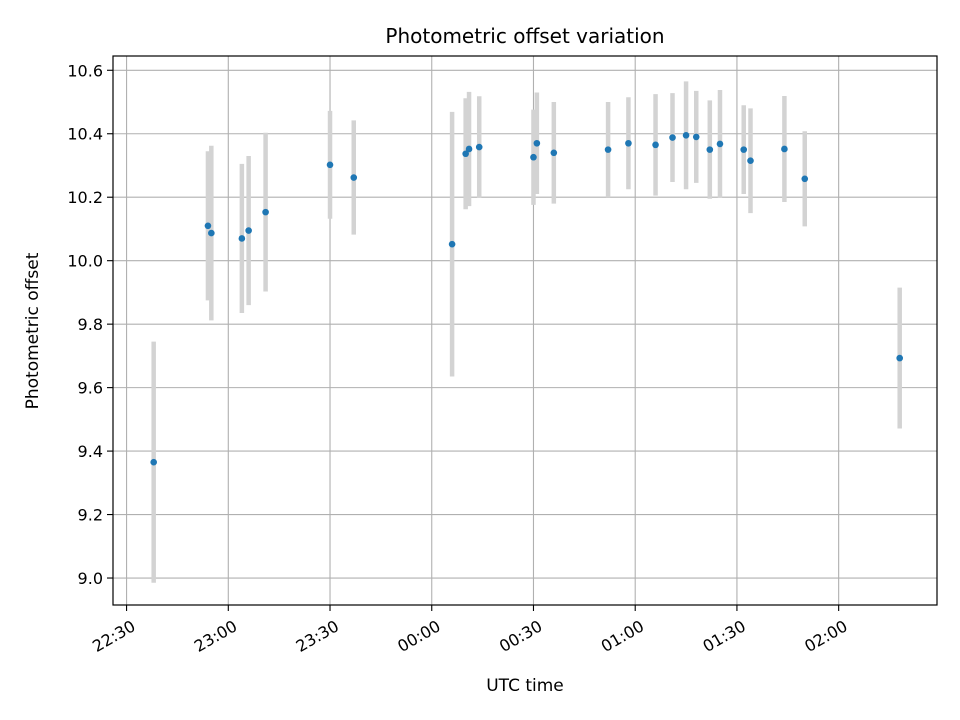  Describe the element at coordinates (85, 197) in the screenshot. I see `y-tick-label: 10.2` at that location.